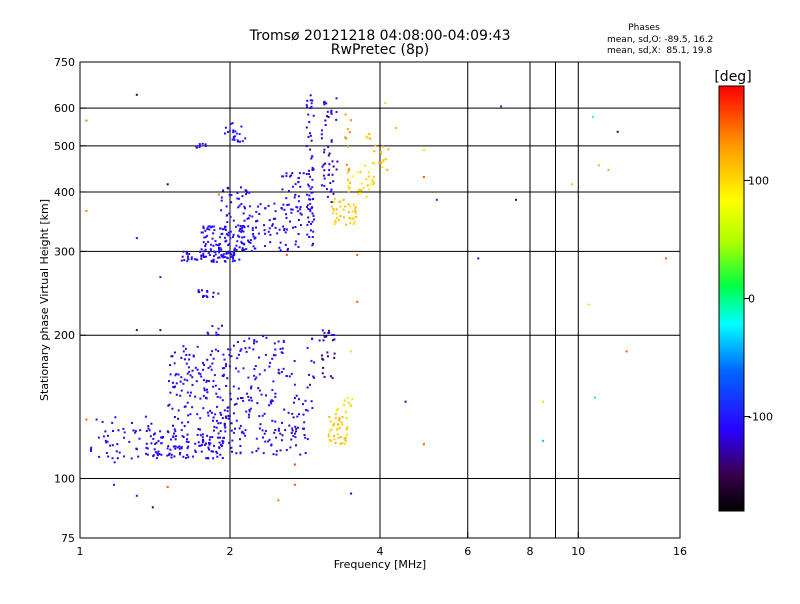  I want to click on y-tick-label: 500, so click(64, 146).